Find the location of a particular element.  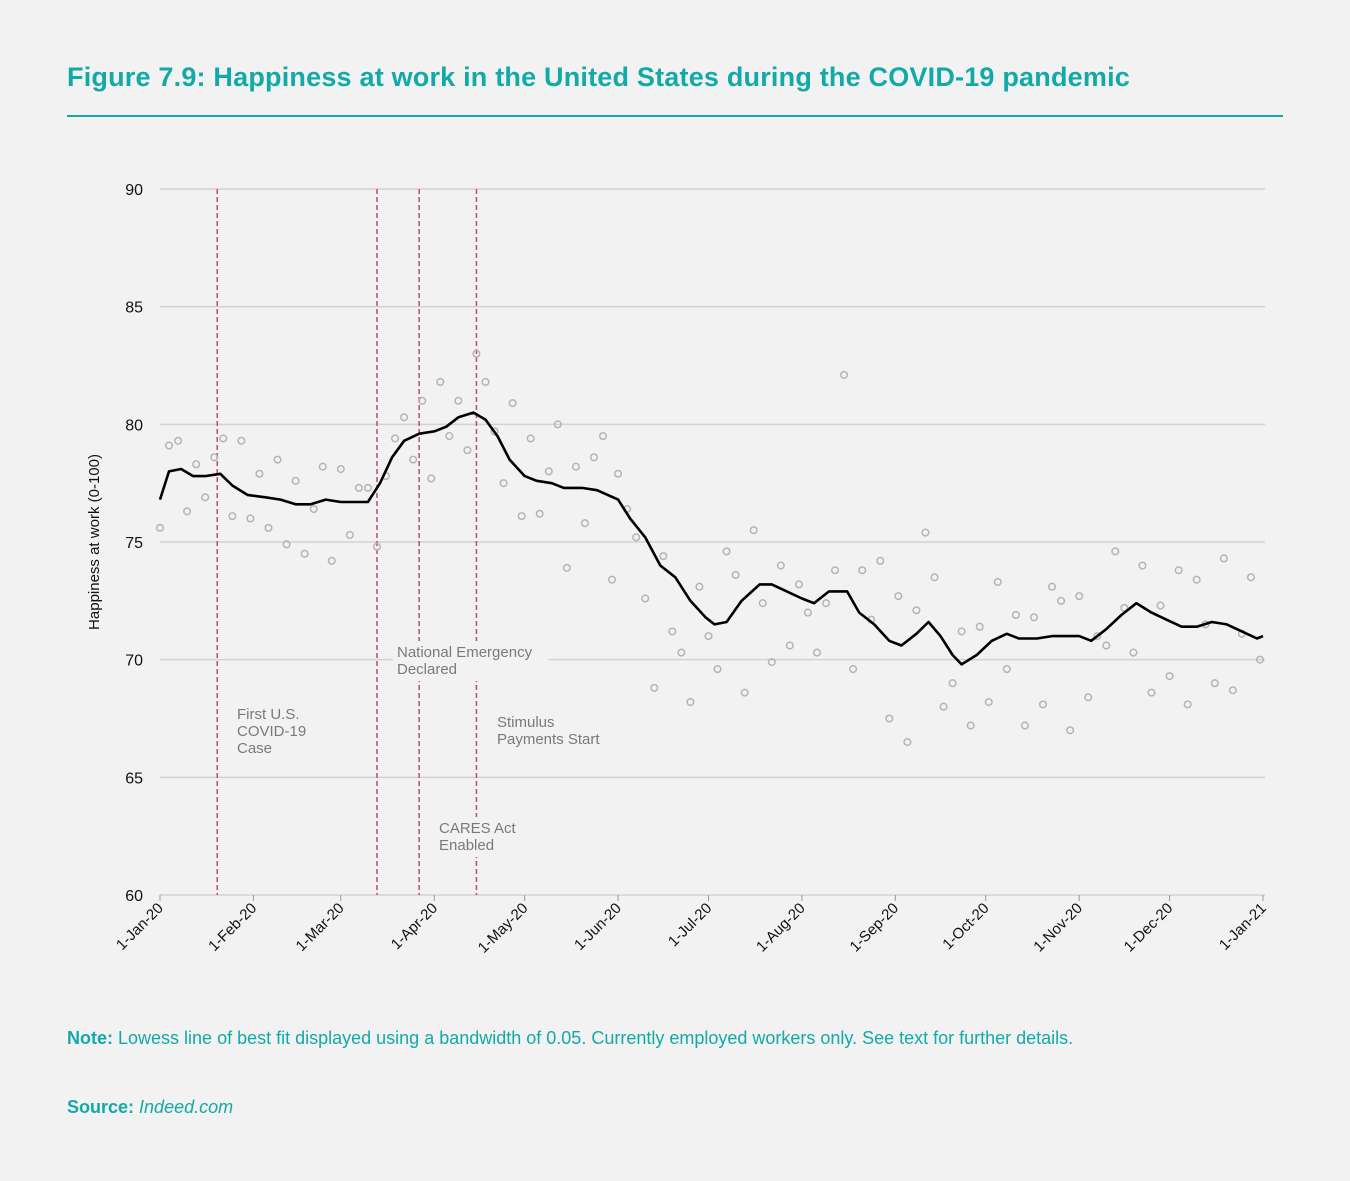

x-tick-label: 1-Aug-20 is located at coordinates (781, 928).